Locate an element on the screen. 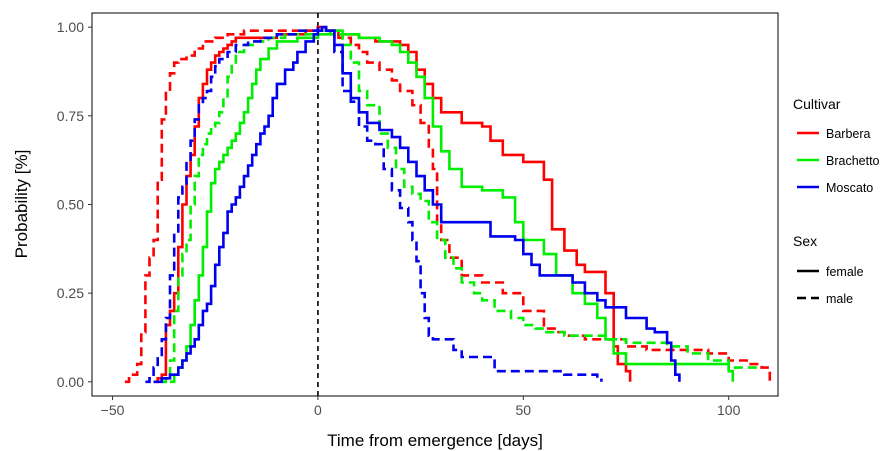 This screenshot has height=451, width=896. y-tick-label: 0.25 is located at coordinates (70, 293).